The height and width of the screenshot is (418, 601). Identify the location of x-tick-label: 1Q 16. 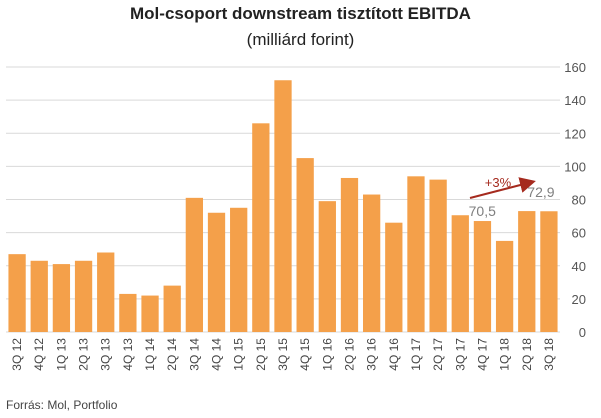
(327, 354).